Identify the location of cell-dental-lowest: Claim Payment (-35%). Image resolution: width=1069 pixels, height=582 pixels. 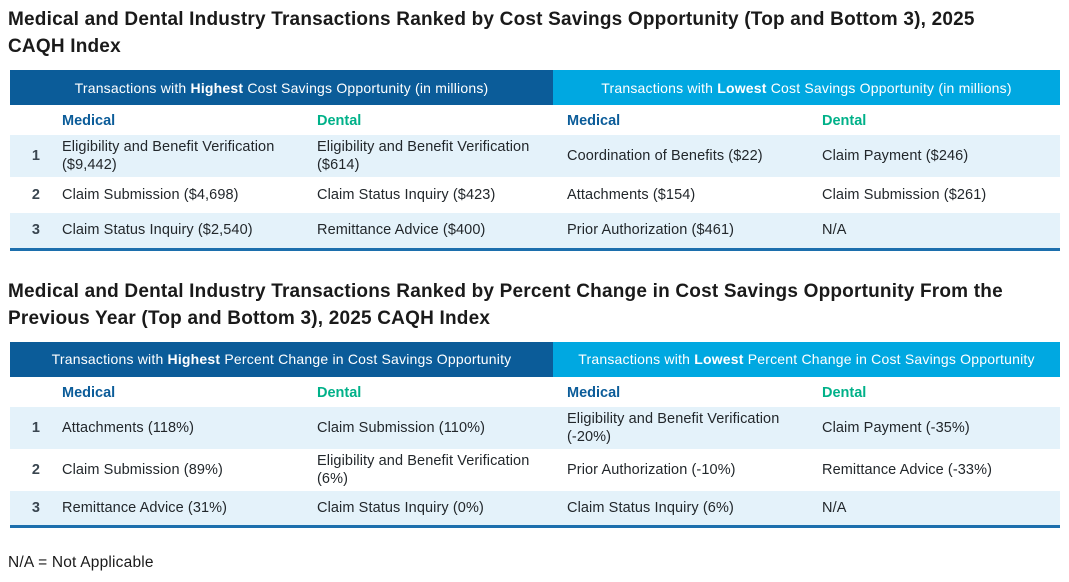
(896, 427).